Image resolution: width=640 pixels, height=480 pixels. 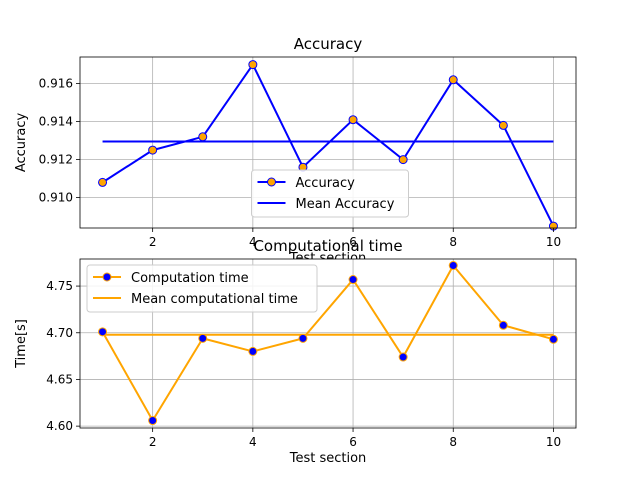 I want to click on y-tick-label: 0.916, so click(x=56, y=84).